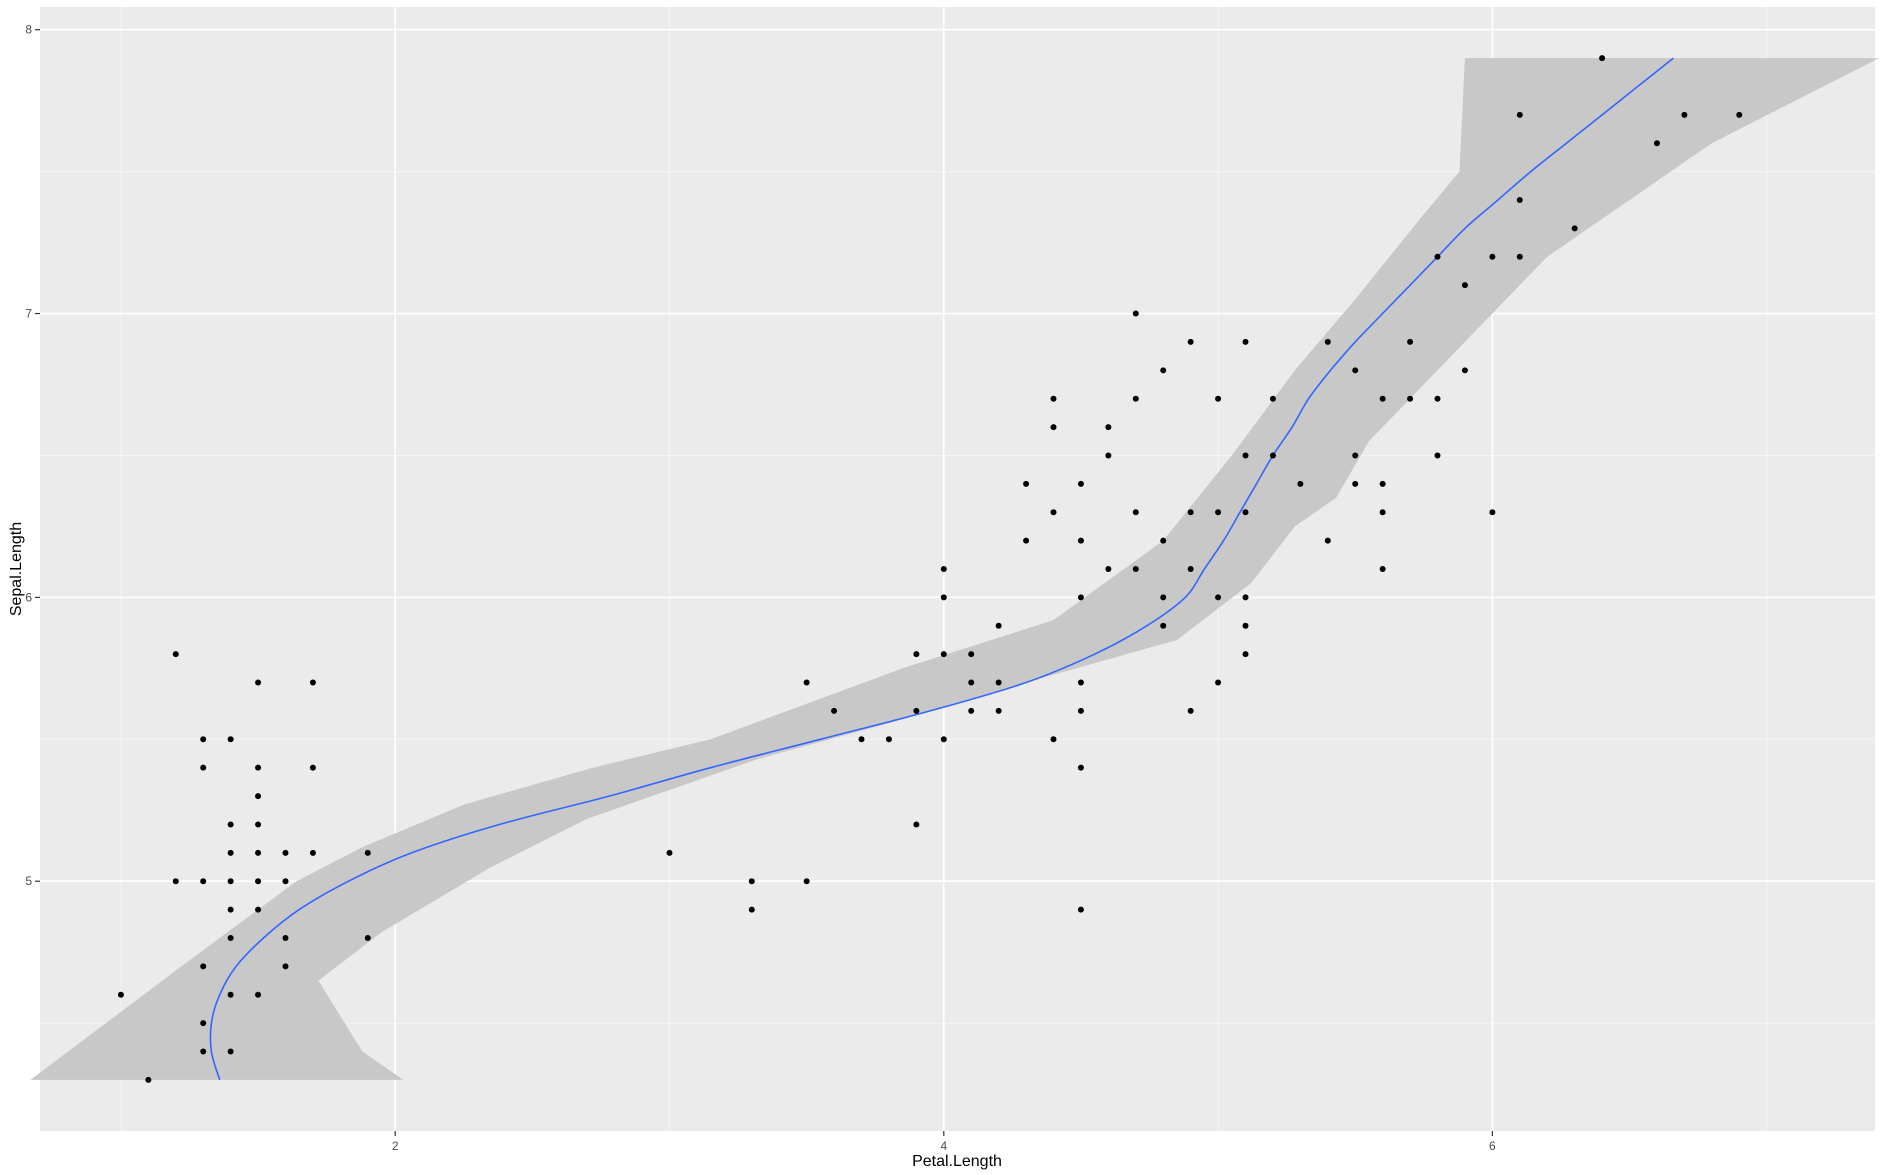  I want to click on x-tick-label: 4, so click(943, 1146).